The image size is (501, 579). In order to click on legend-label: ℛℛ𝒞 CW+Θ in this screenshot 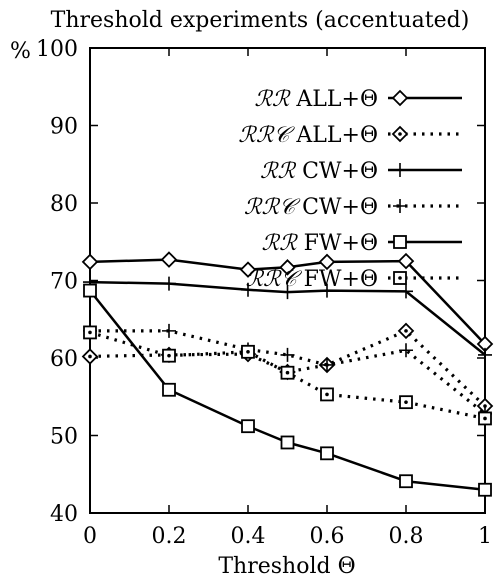, I will do `click(311, 207)`.